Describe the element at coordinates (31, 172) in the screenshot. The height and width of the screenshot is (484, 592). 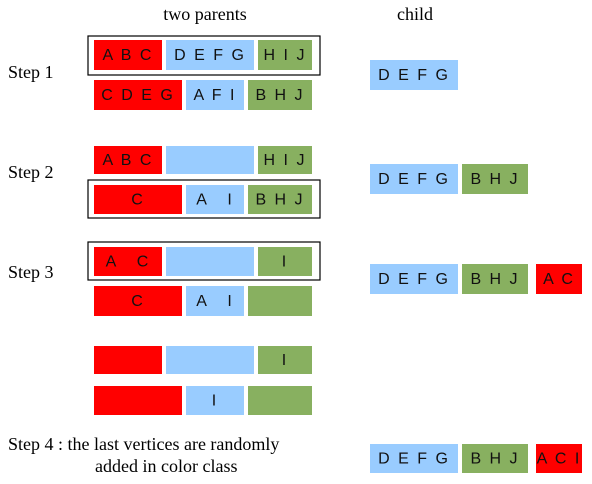
I see `step-label: Step 2` at that location.